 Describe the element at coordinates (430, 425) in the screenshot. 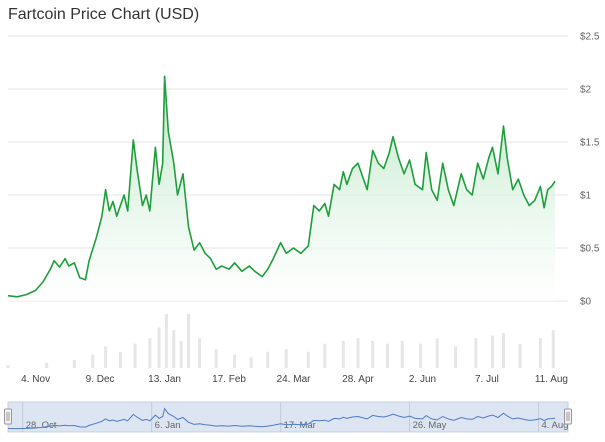

I see `navigator-tick-label: 26. May` at that location.